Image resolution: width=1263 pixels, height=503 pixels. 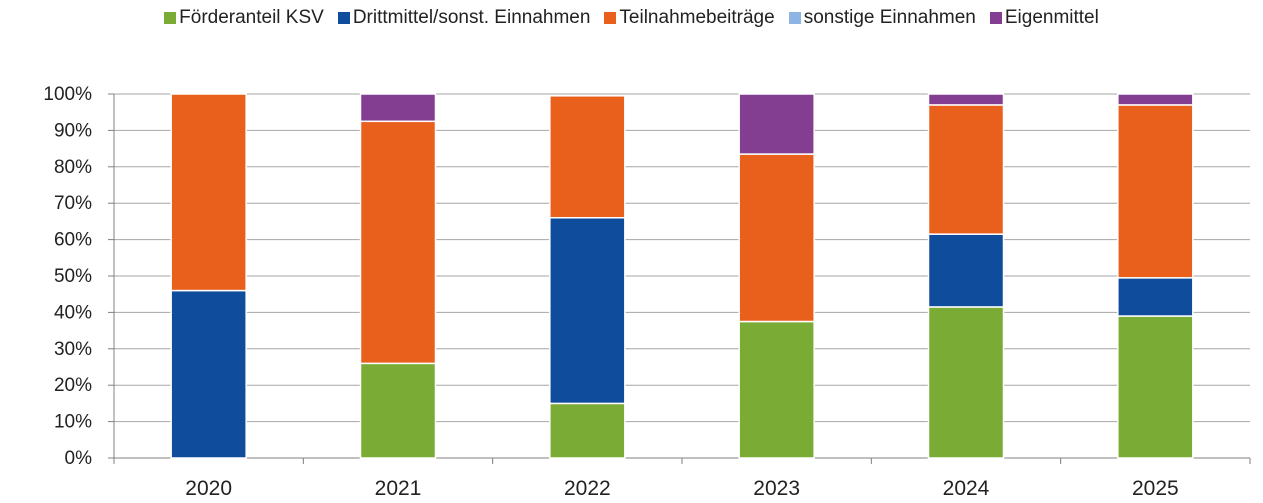 What do you see at coordinates (1155, 488) in the screenshot?
I see `x-tick-label: 2025` at bounding box center [1155, 488].